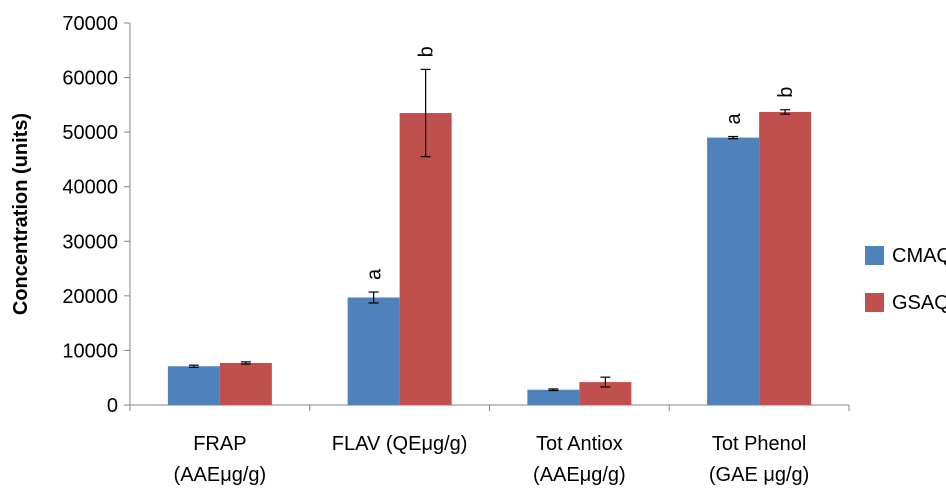  What do you see at coordinates (219, 444) in the screenshot?
I see `x-category-label-line: FRAP` at bounding box center [219, 444].